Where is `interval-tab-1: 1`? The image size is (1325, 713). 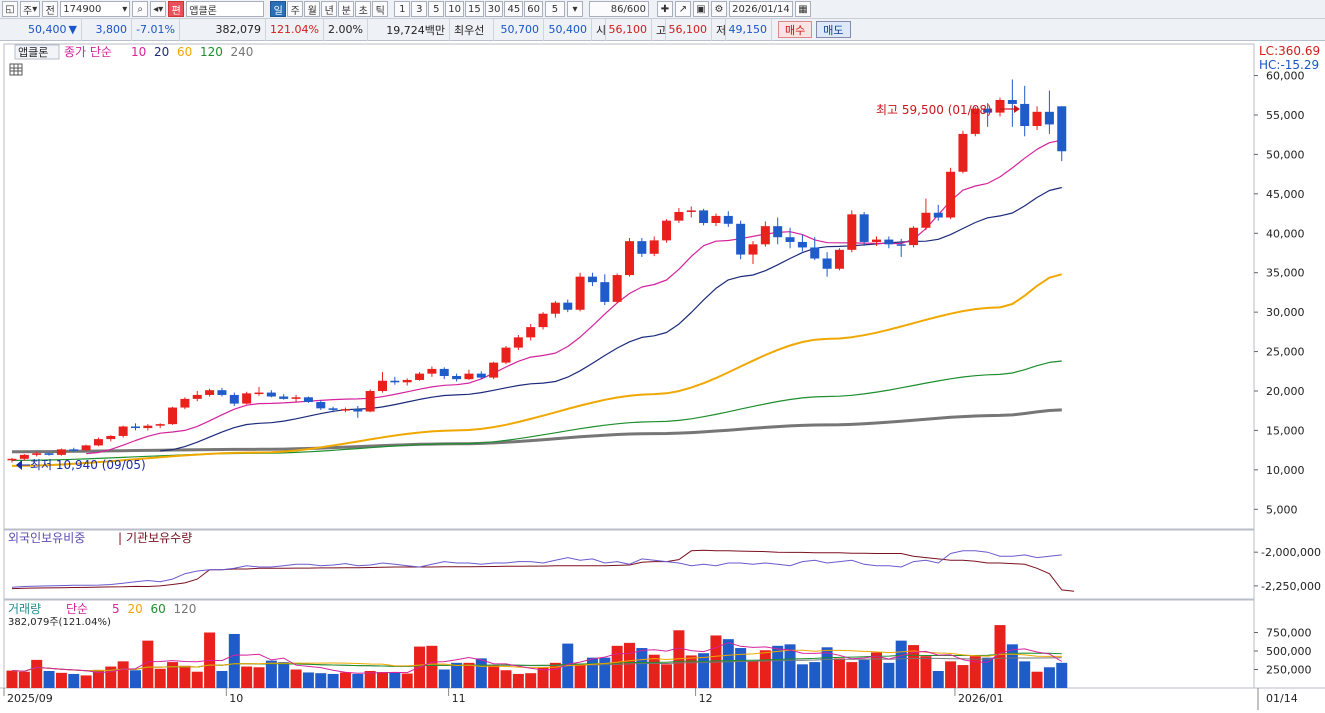
interval-tab-1: 1 is located at coordinates (402, 9).